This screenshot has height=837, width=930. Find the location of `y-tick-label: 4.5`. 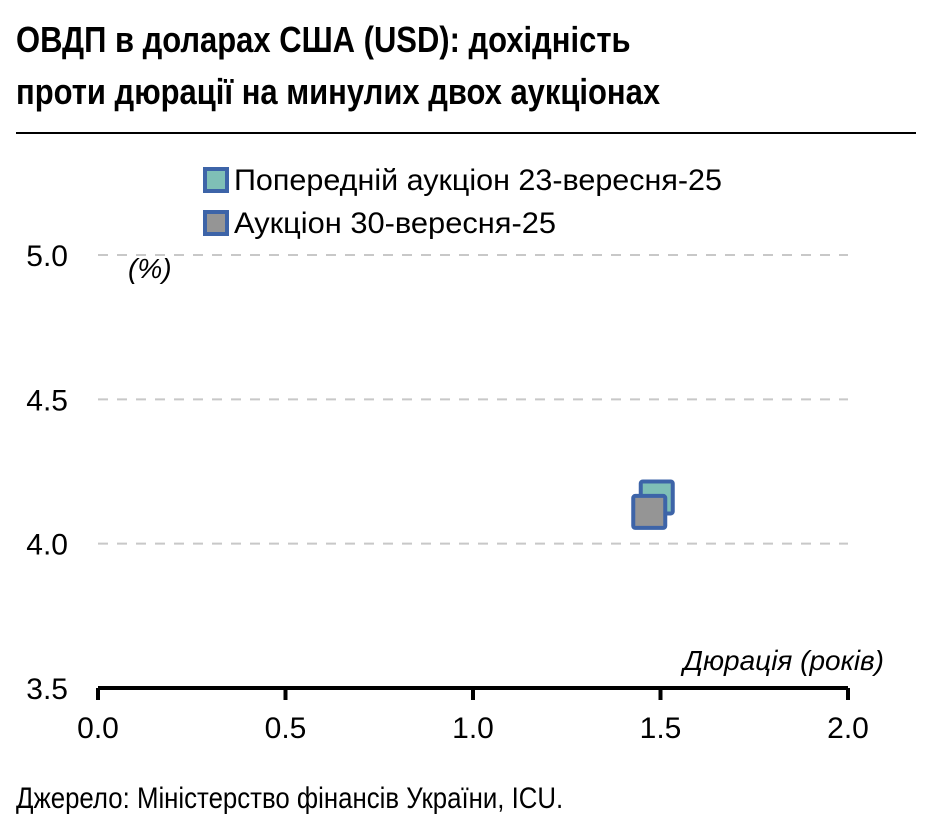

y-tick-label: 4.5 is located at coordinates (47, 400).